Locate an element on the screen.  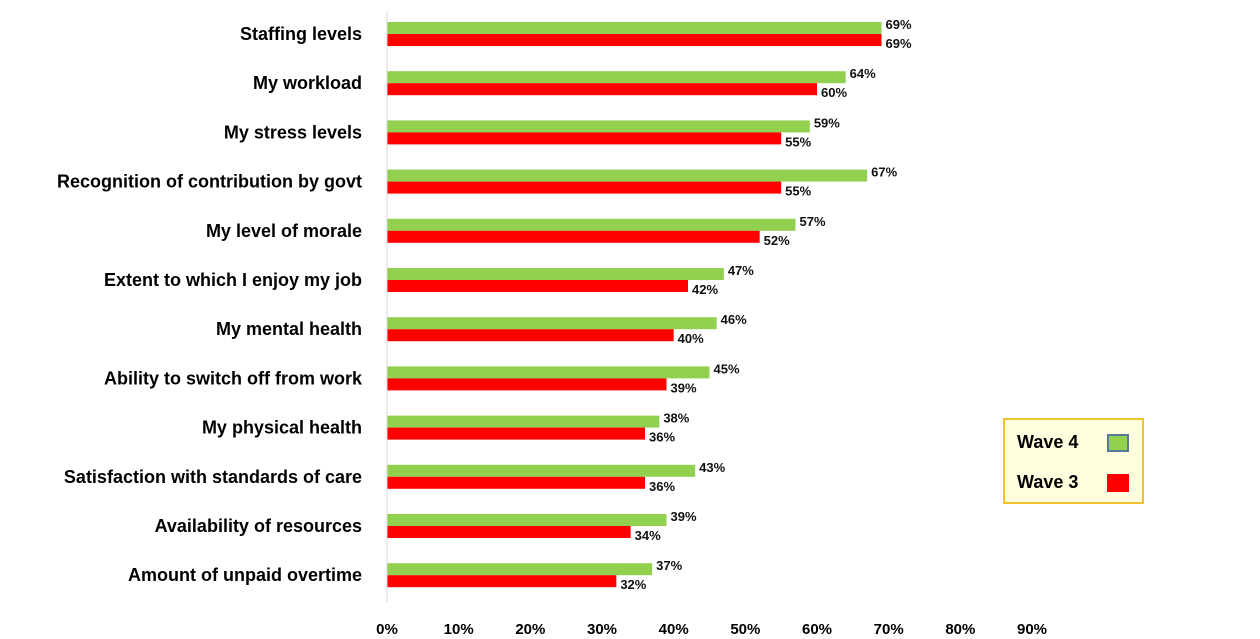
x-tick-label: 50% is located at coordinates (745, 629).